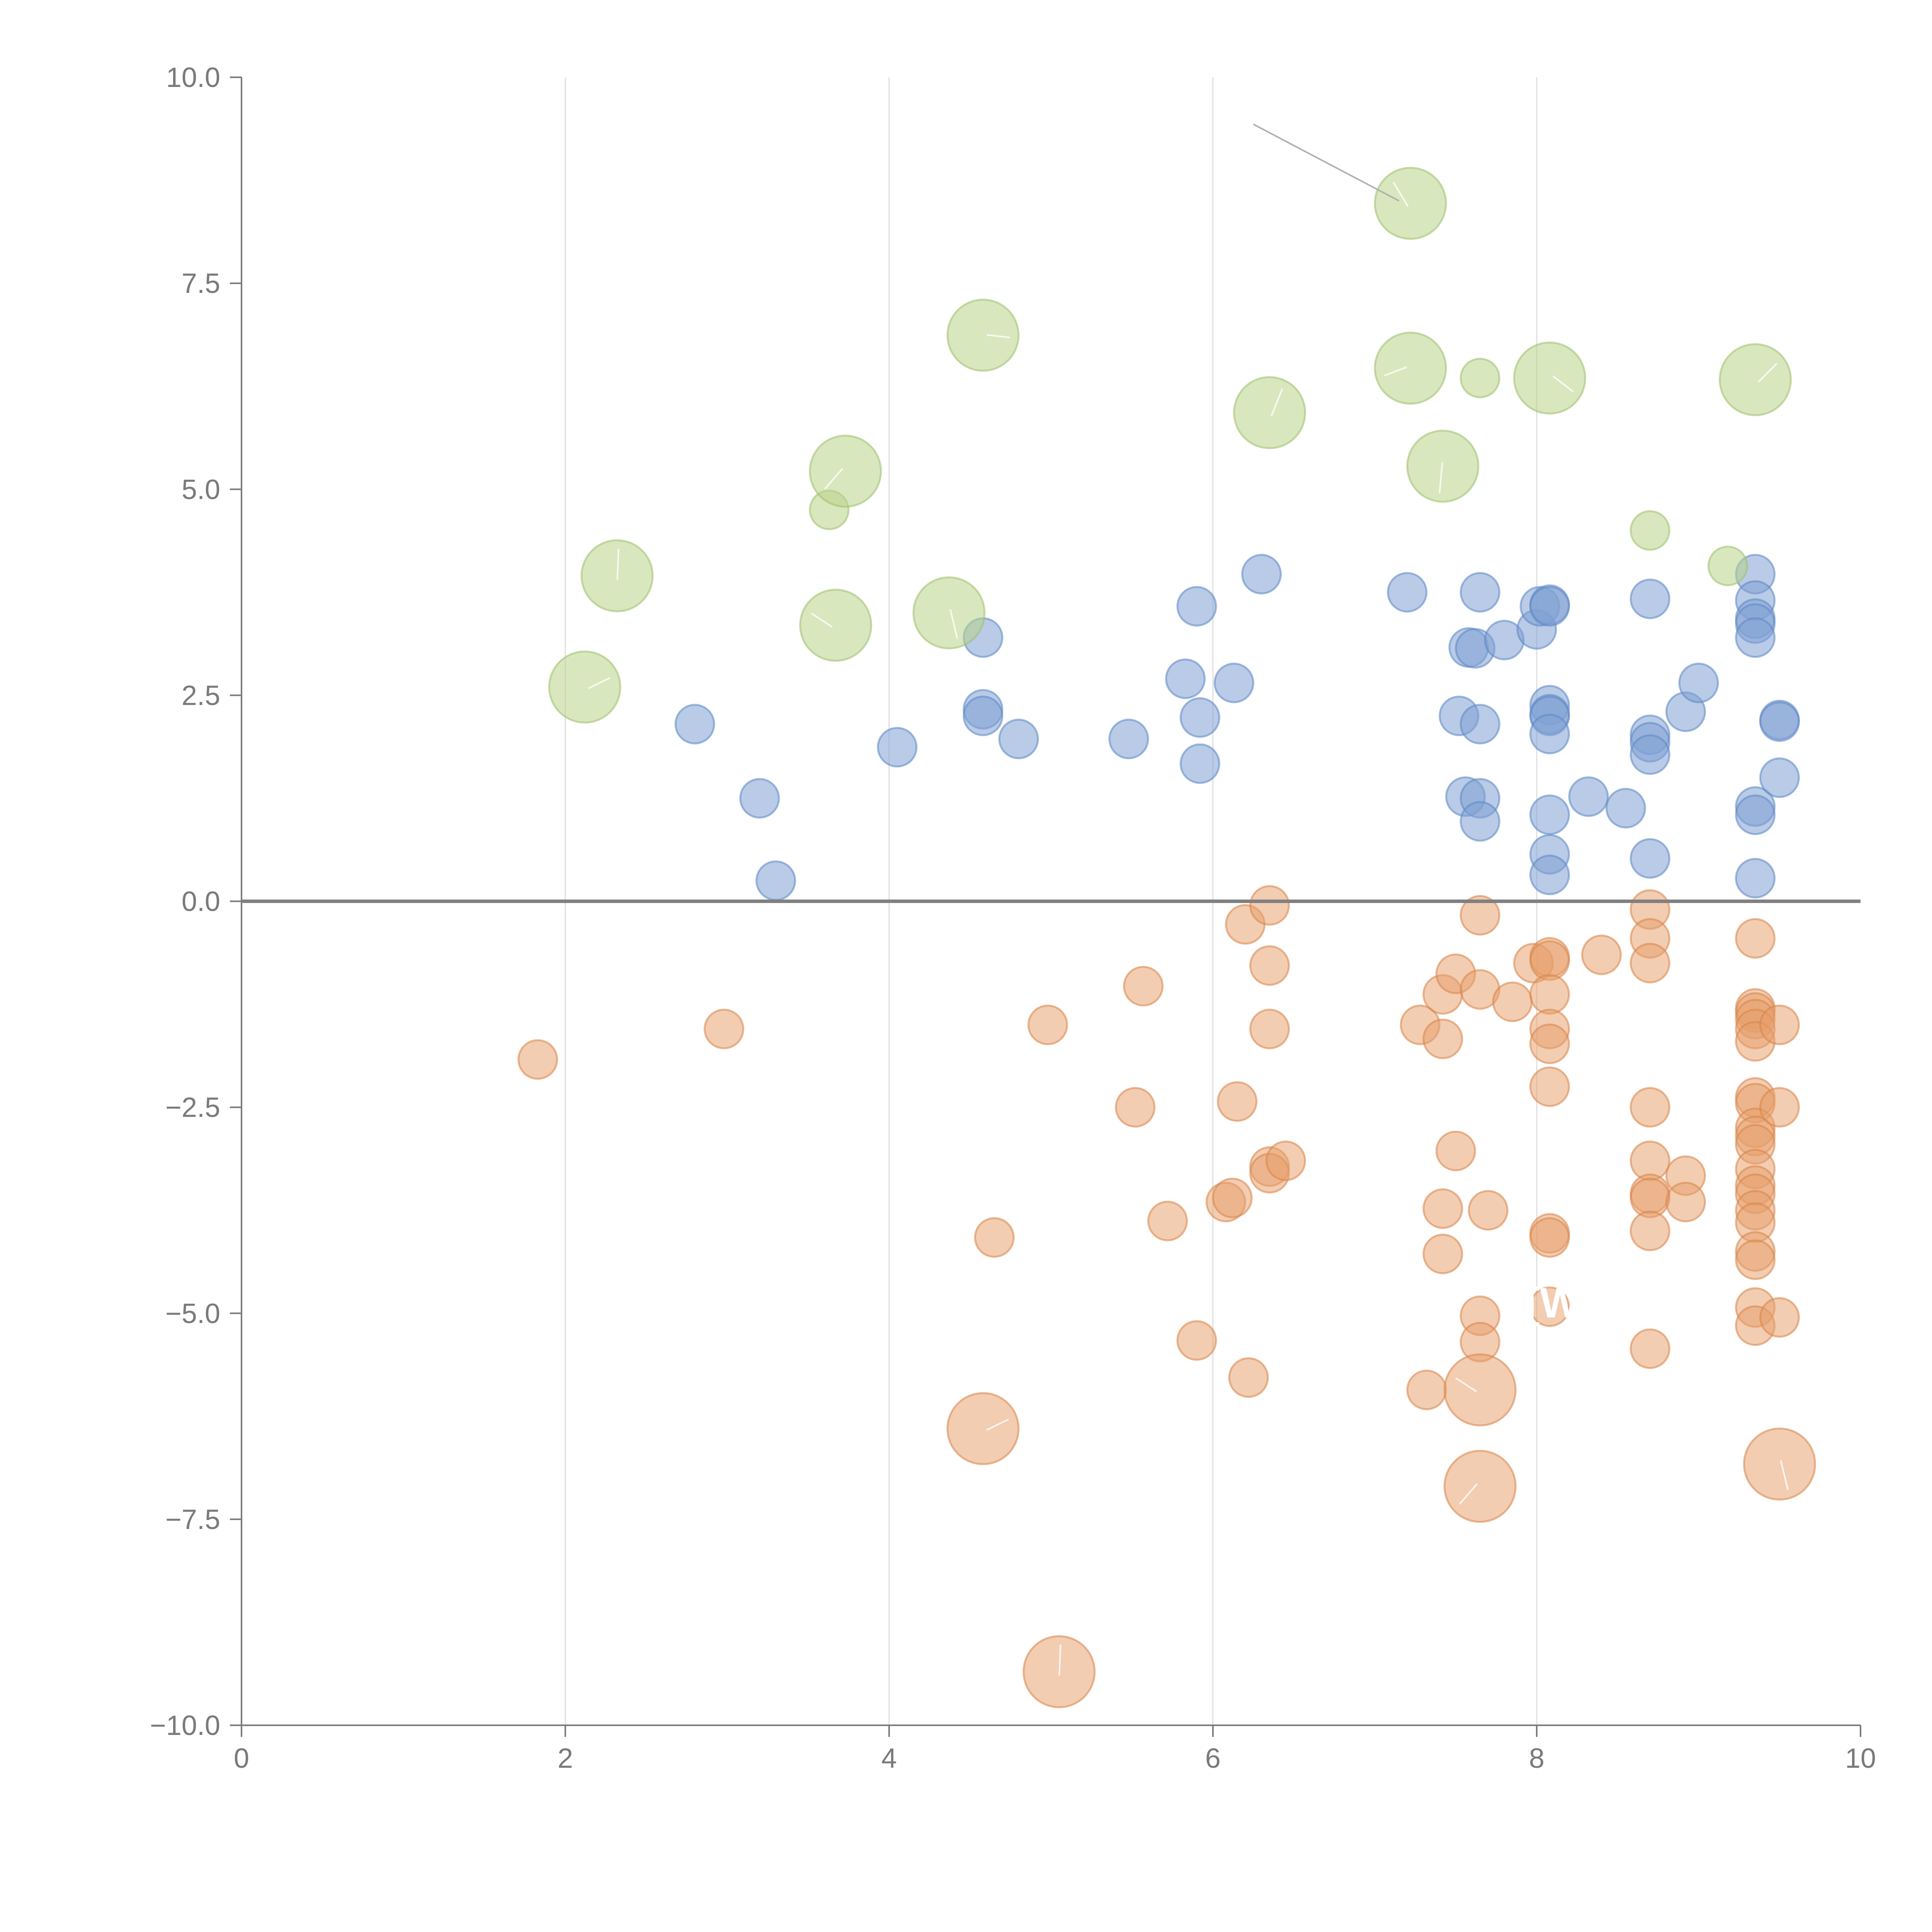  Describe the element at coordinates (193, 78) in the screenshot. I see `y-tick-label: 10.0` at that location.